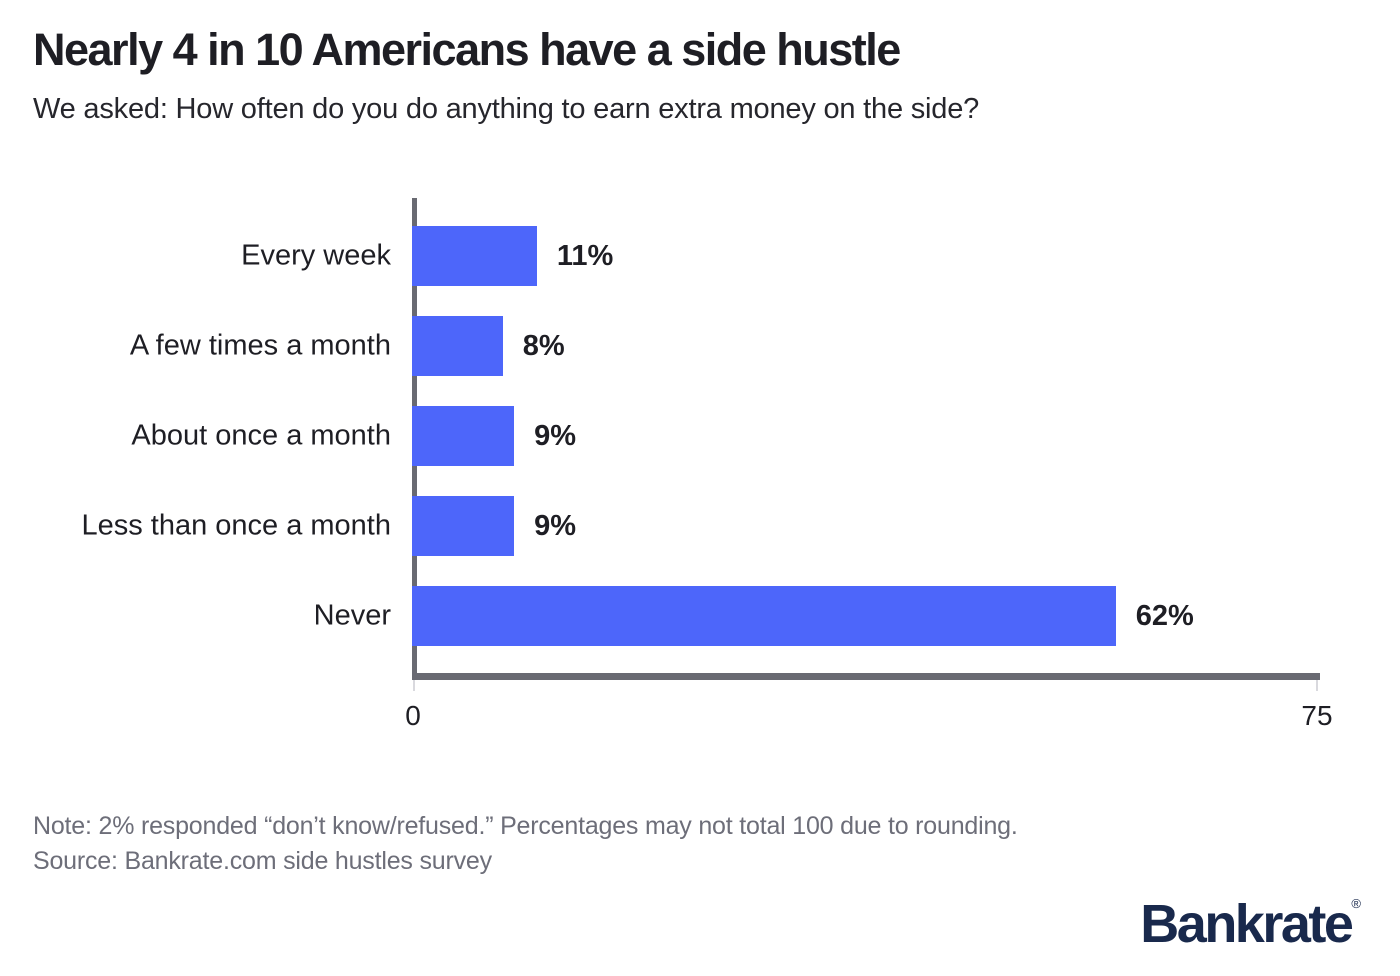 Image resolution: width=1400 pixels, height=976 pixels. I want to click on category-label: Less than once a month, so click(236, 525).